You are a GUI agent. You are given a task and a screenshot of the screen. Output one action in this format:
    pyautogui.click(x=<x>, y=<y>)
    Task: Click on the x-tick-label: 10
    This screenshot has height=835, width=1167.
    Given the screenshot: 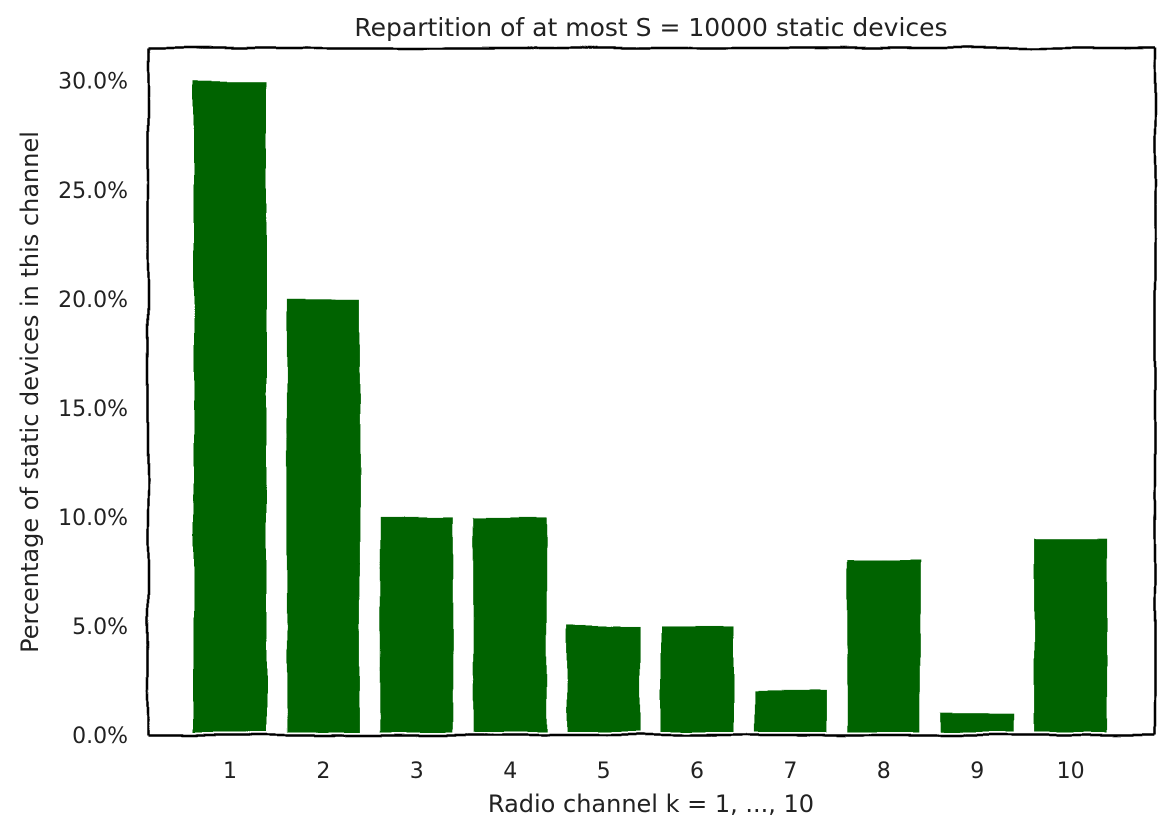 What is the action you would take?
    pyautogui.click(x=1071, y=771)
    